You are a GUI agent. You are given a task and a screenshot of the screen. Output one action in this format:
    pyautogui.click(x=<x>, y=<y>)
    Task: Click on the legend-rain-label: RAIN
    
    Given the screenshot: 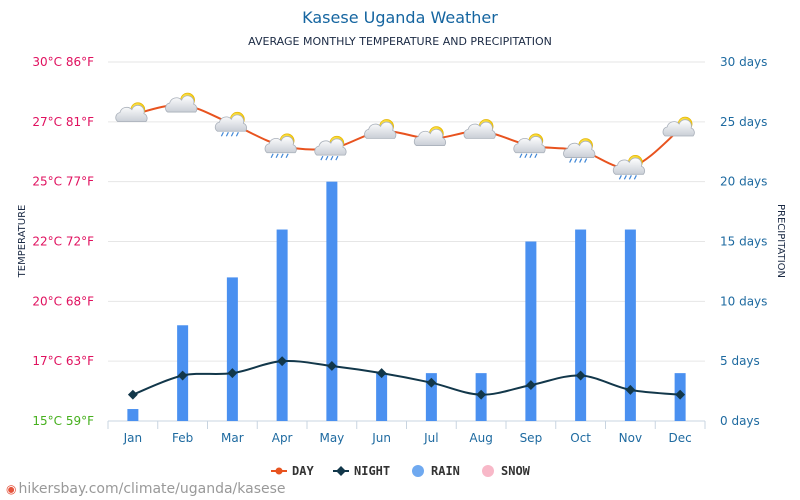 What is the action you would take?
    pyautogui.click(x=445, y=471)
    